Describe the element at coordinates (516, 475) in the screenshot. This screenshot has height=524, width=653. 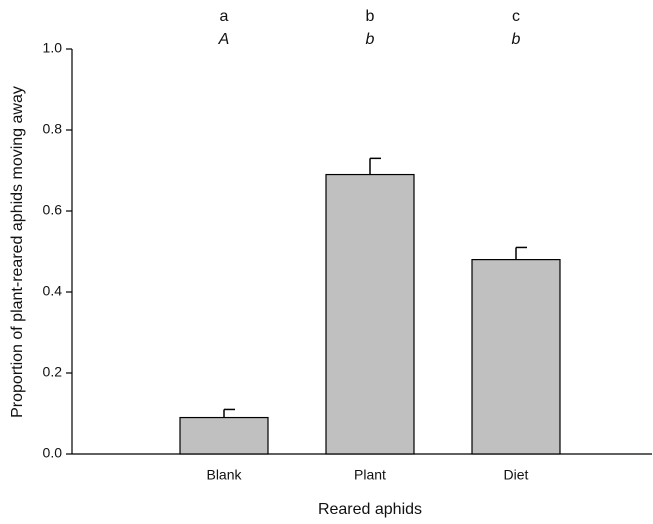
I see `x-tick-label: Diet` at that location.